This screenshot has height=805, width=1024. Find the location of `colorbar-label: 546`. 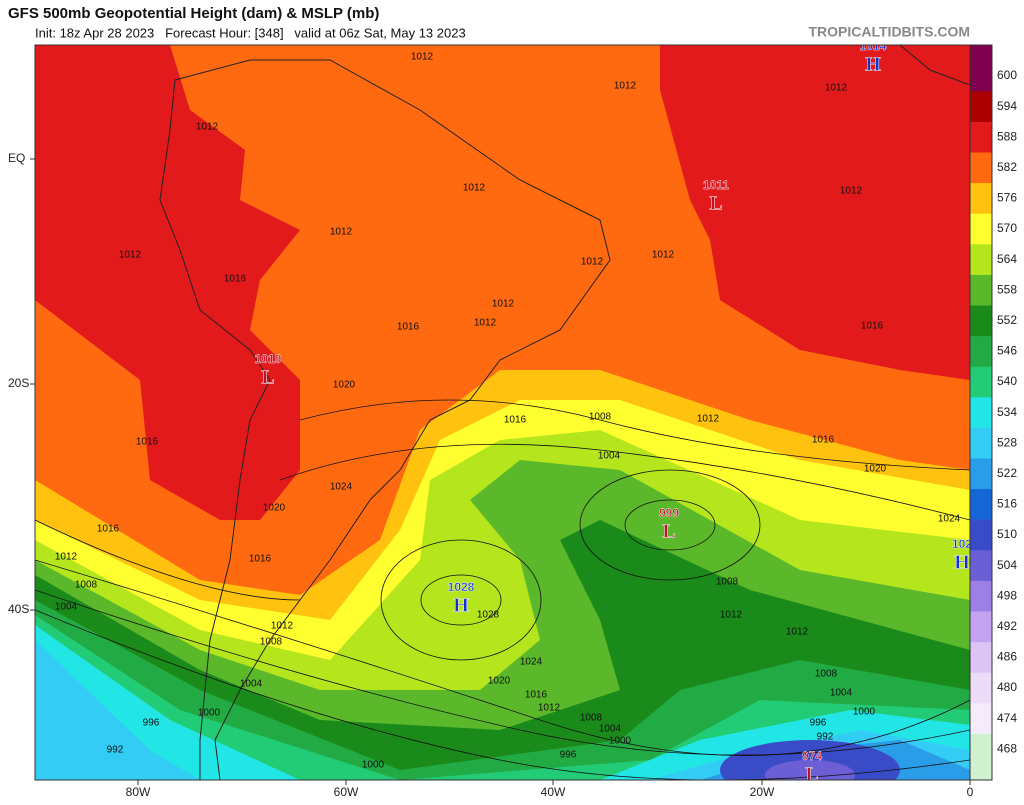

colorbar-label: 546 is located at coordinates (1007, 351).